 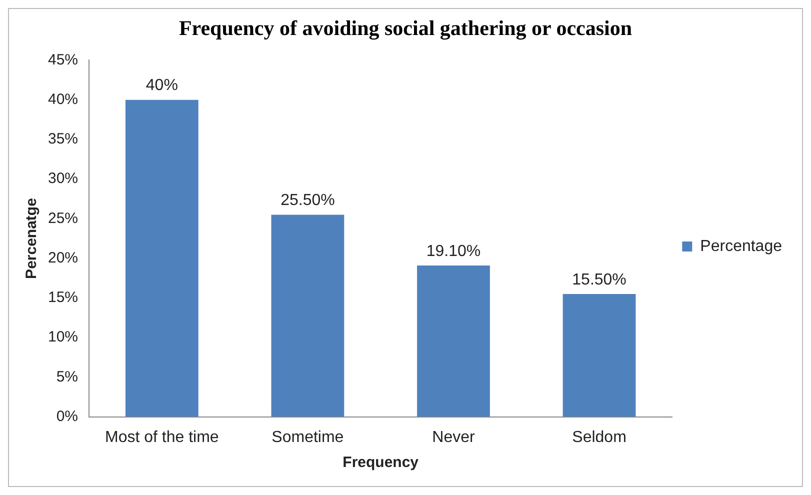 I want to click on y-tick-label: 15%, so click(x=63, y=297).